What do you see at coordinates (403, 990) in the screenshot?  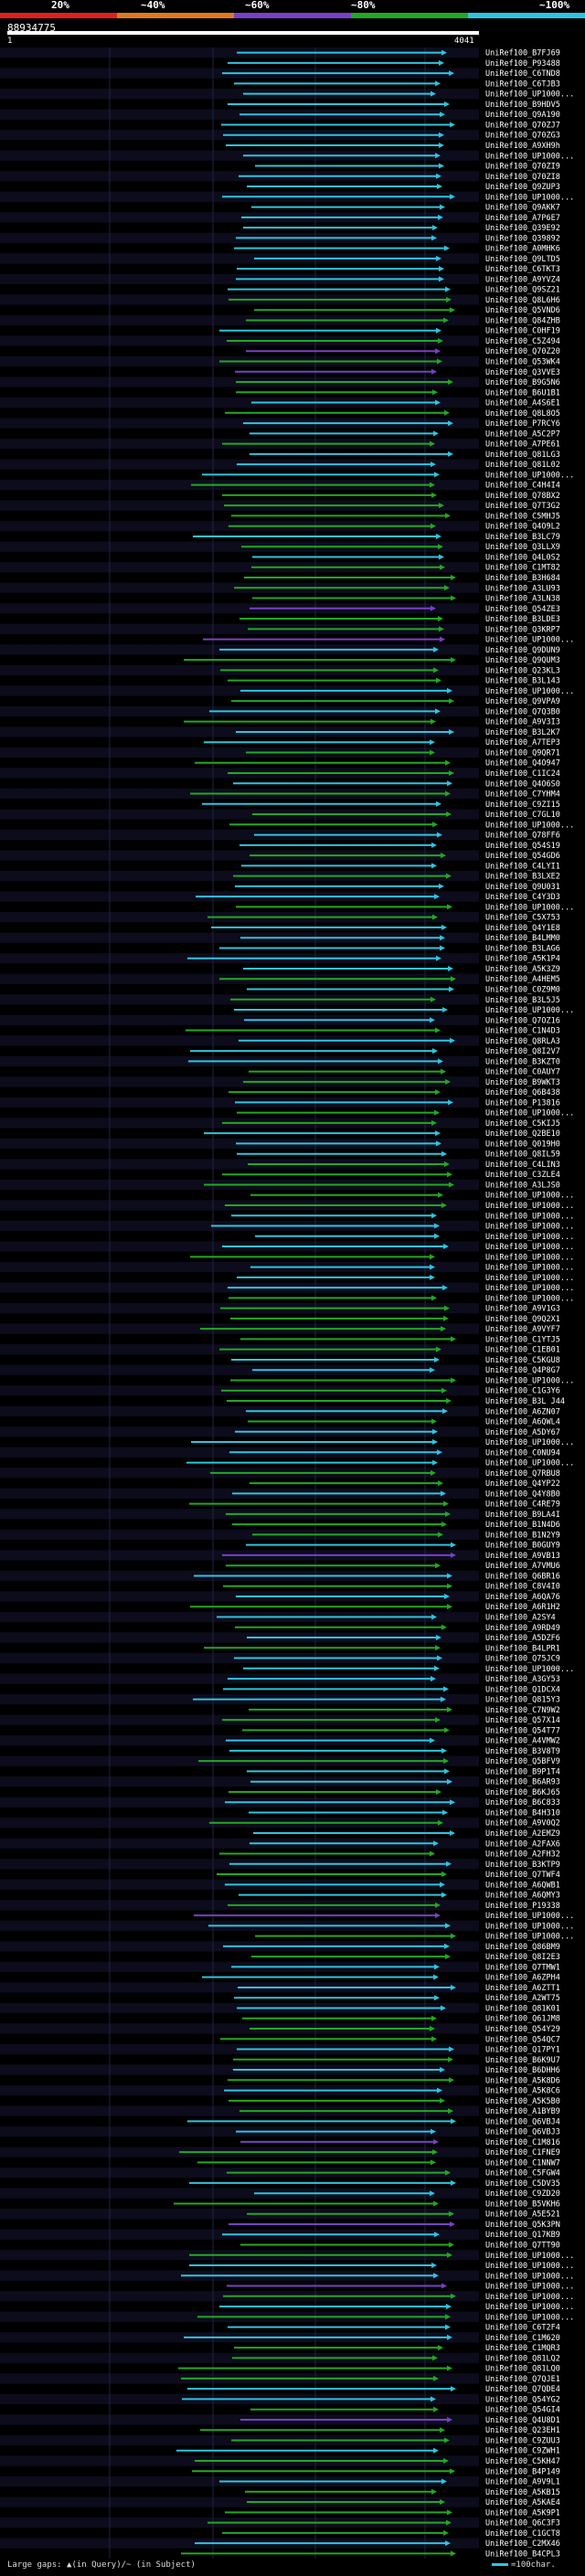 I see `hit-row: UniRef100_C0Z9M0` at bounding box center [403, 990].